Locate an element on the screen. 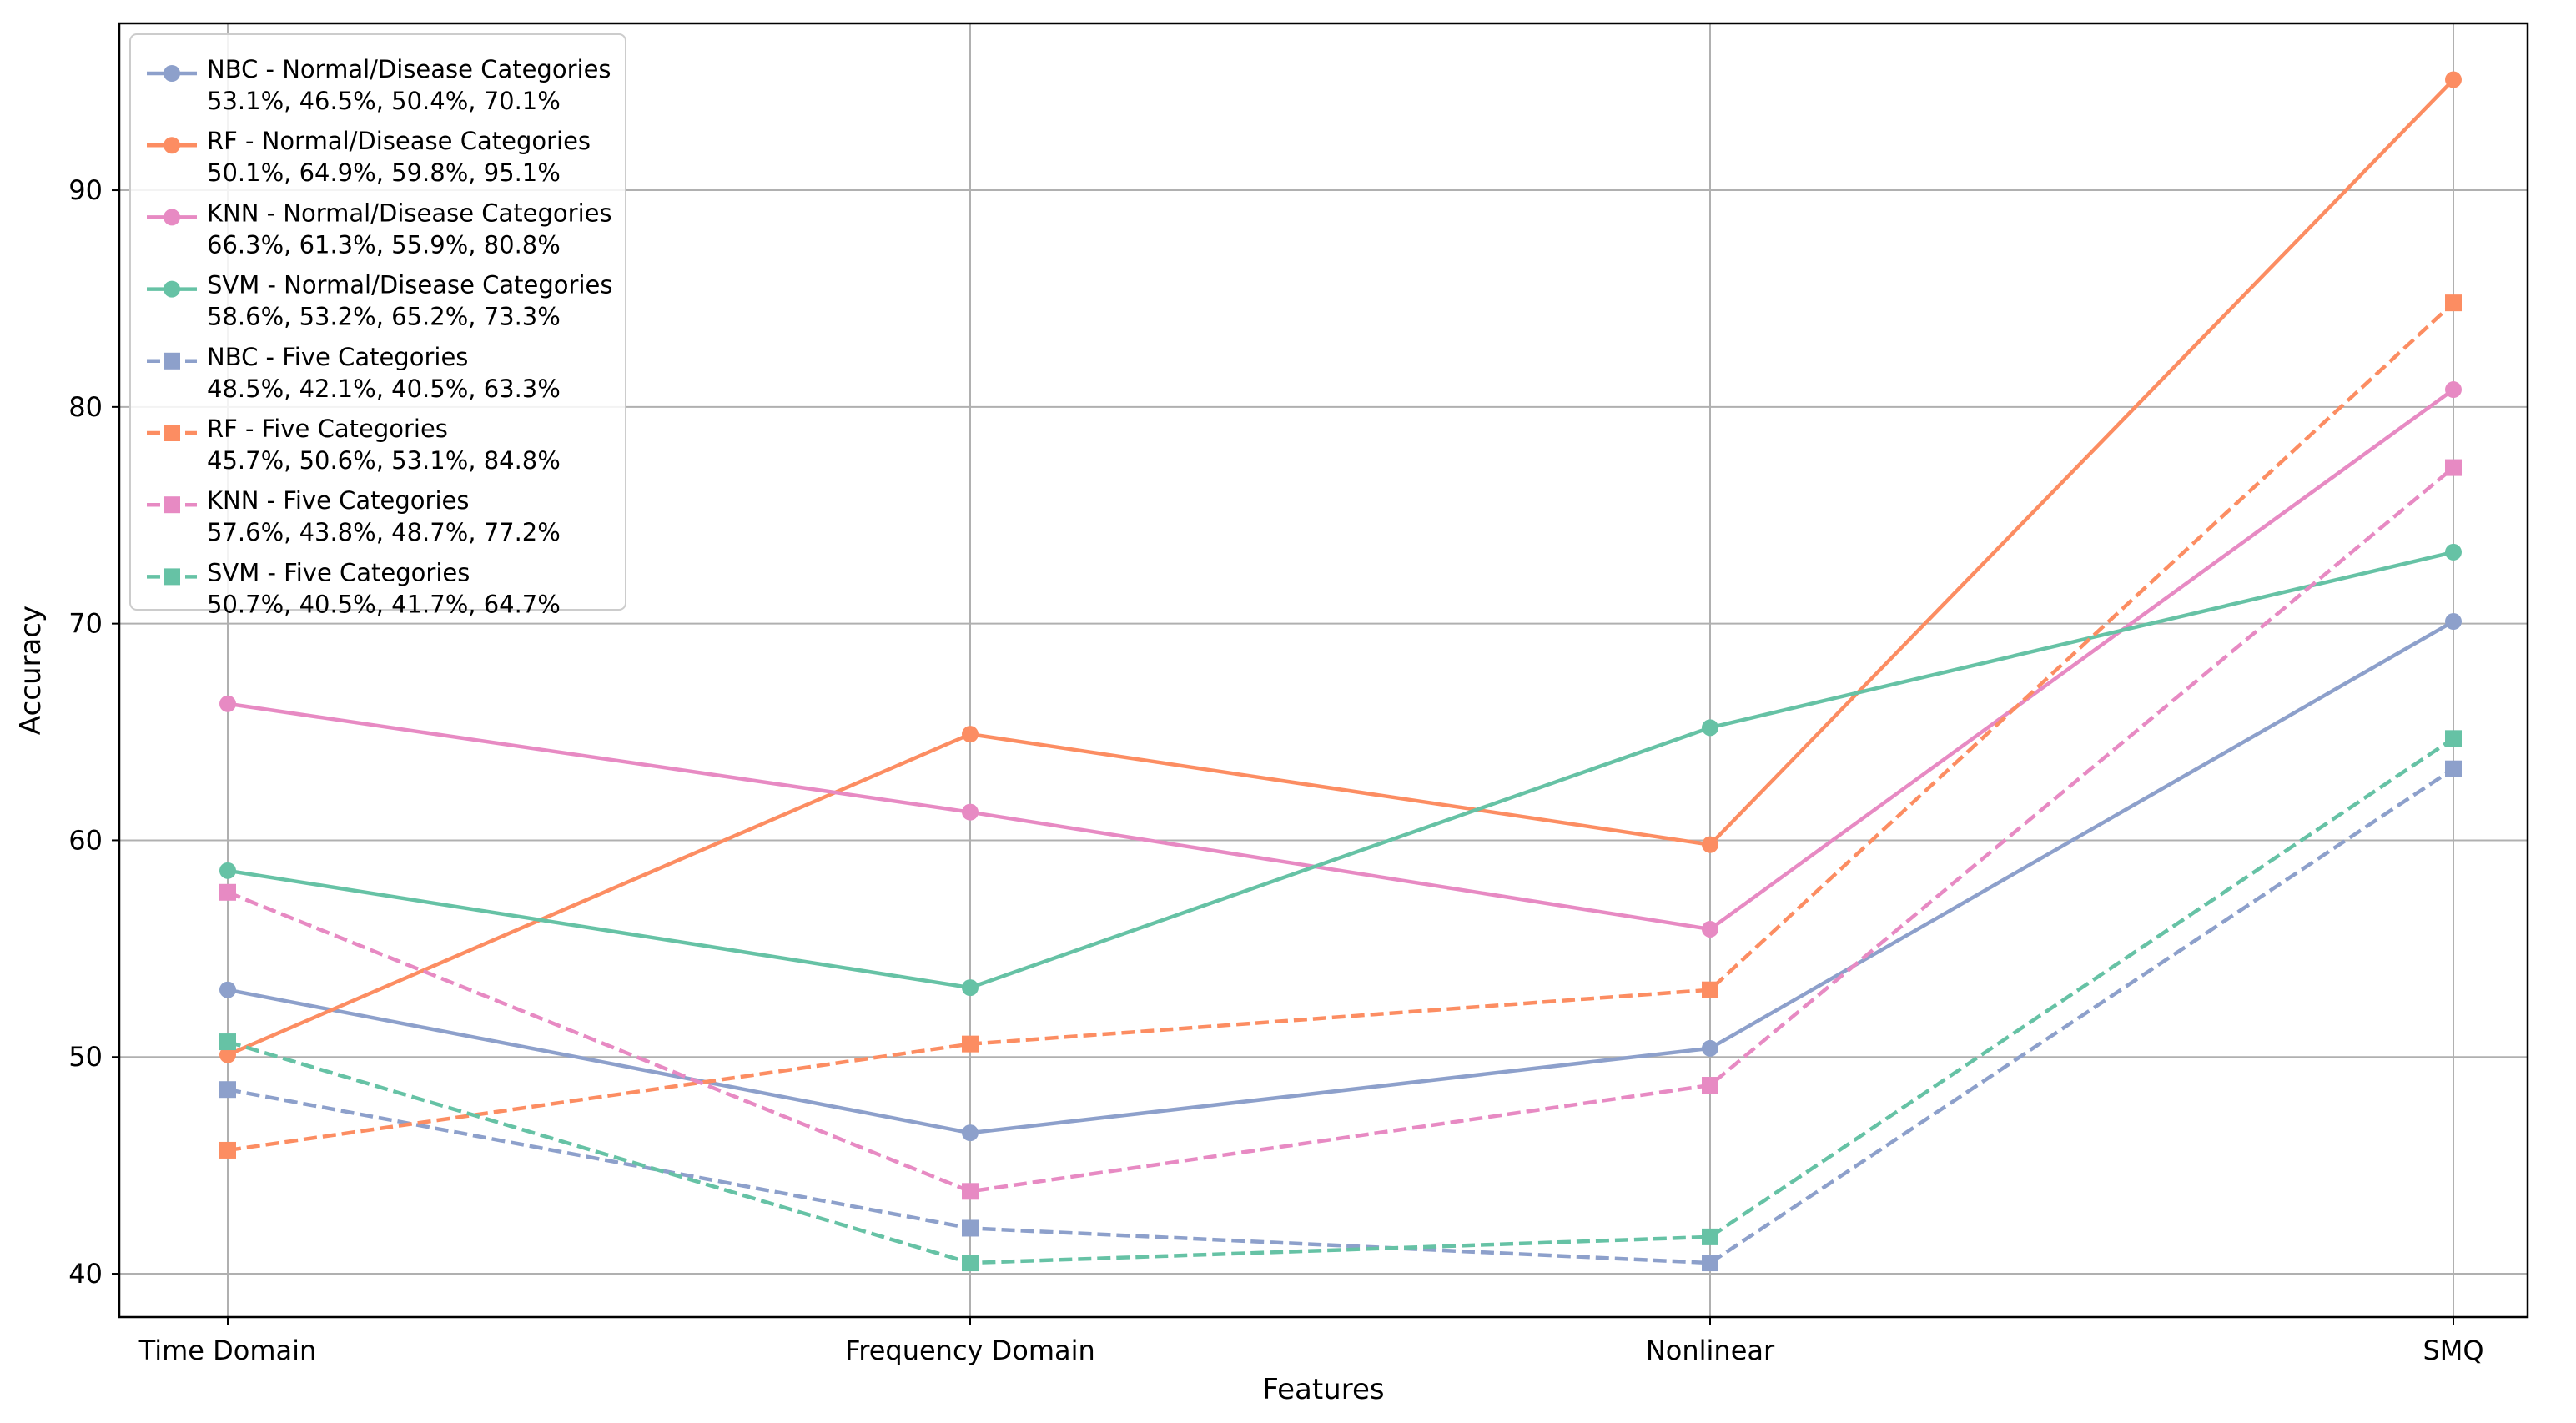 This screenshot has width=2576, height=1423. legend-box is located at coordinates (377, 322).